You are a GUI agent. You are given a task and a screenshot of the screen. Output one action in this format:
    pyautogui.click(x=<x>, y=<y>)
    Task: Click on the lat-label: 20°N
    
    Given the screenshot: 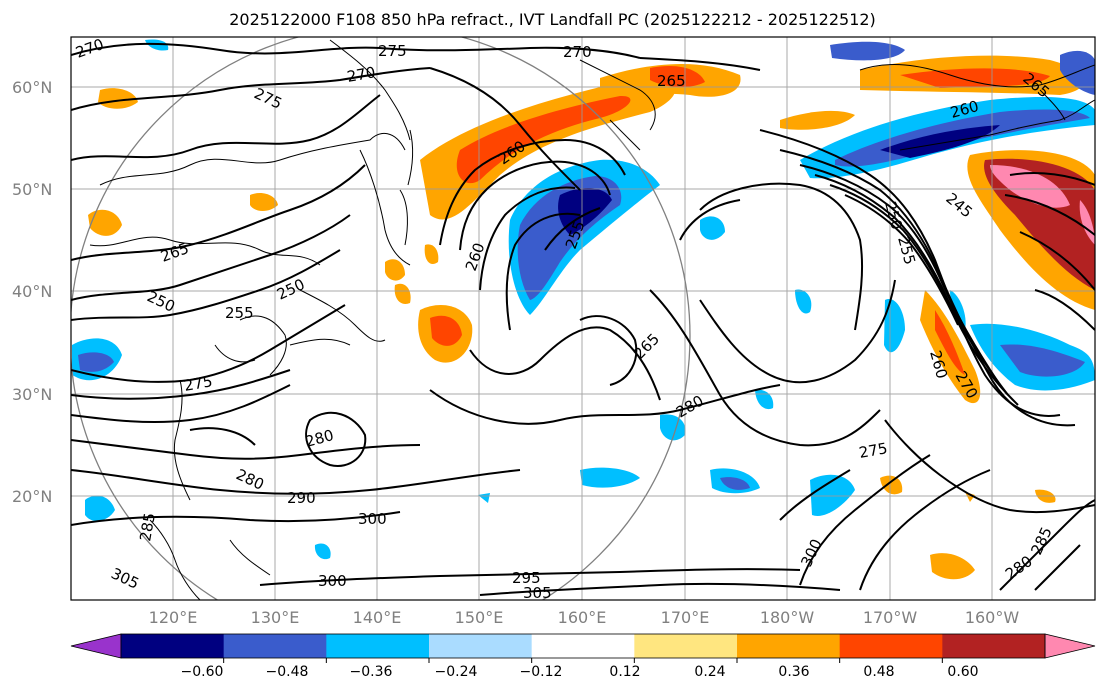 What is the action you would take?
    pyautogui.click(x=32, y=496)
    